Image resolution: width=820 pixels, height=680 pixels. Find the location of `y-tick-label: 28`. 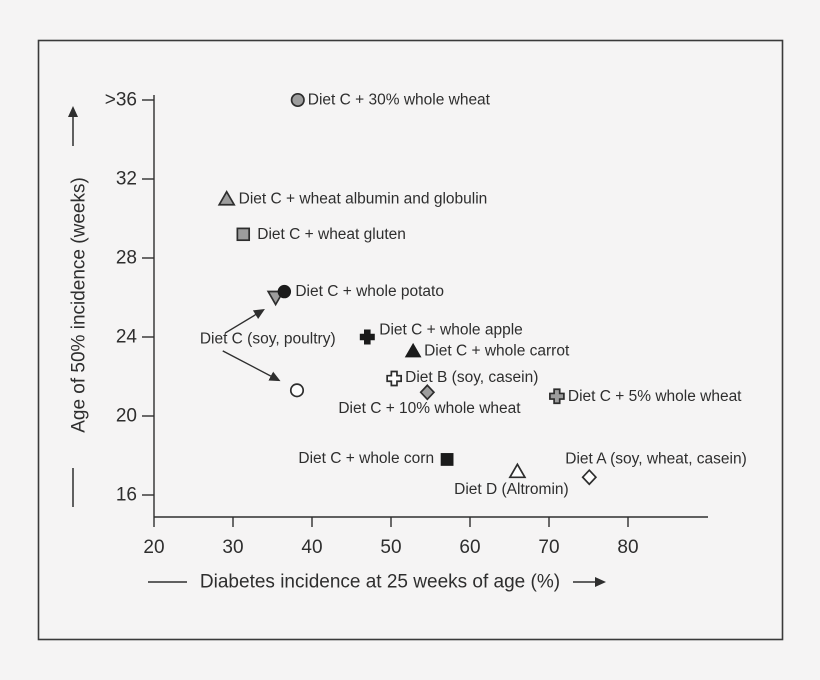

y-tick-label: 28 is located at coordinates (126, 258).